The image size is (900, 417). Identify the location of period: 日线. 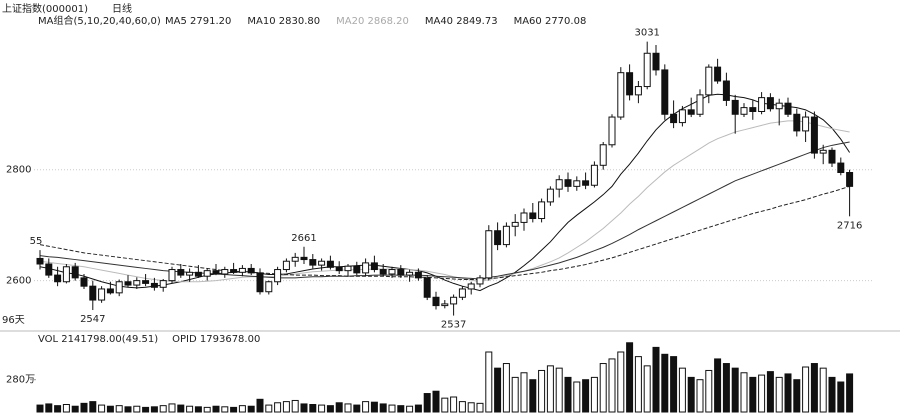
(122, 8).